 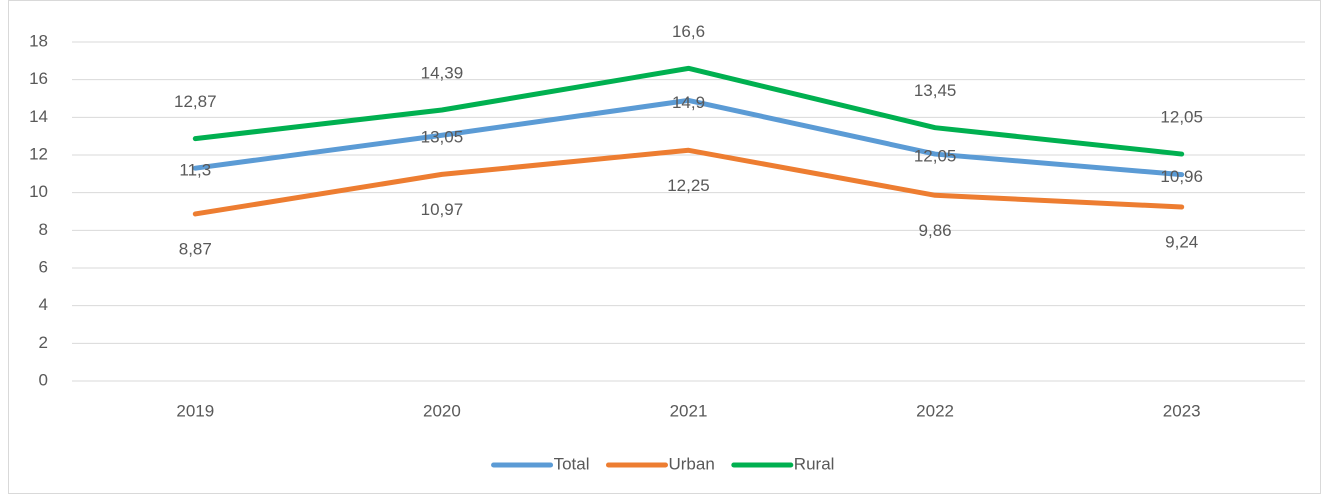 I want to click on data-label: 13,05, so click(x=442, y=137).